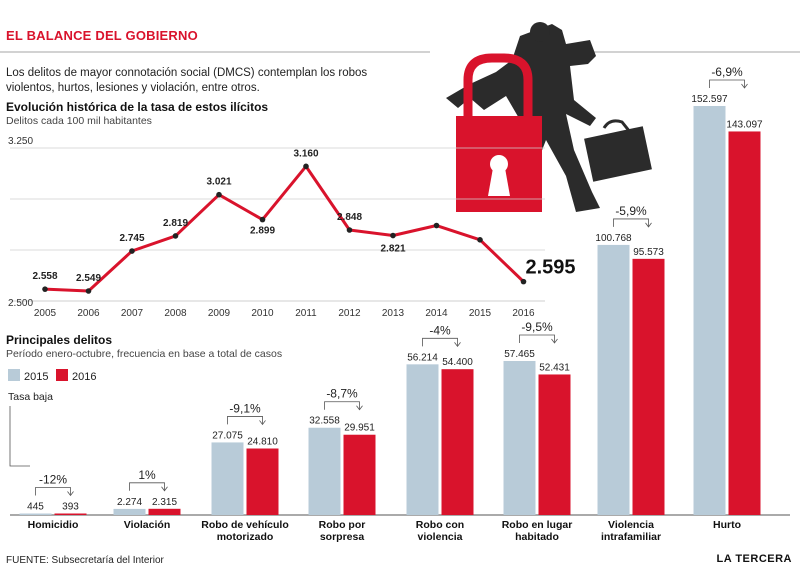 This screenshot has width=800, height=579. What do you see at coordinates (147, 525) in the screenshot?
I see `bar-category-label: Violación` at bounding box center [147, 525].